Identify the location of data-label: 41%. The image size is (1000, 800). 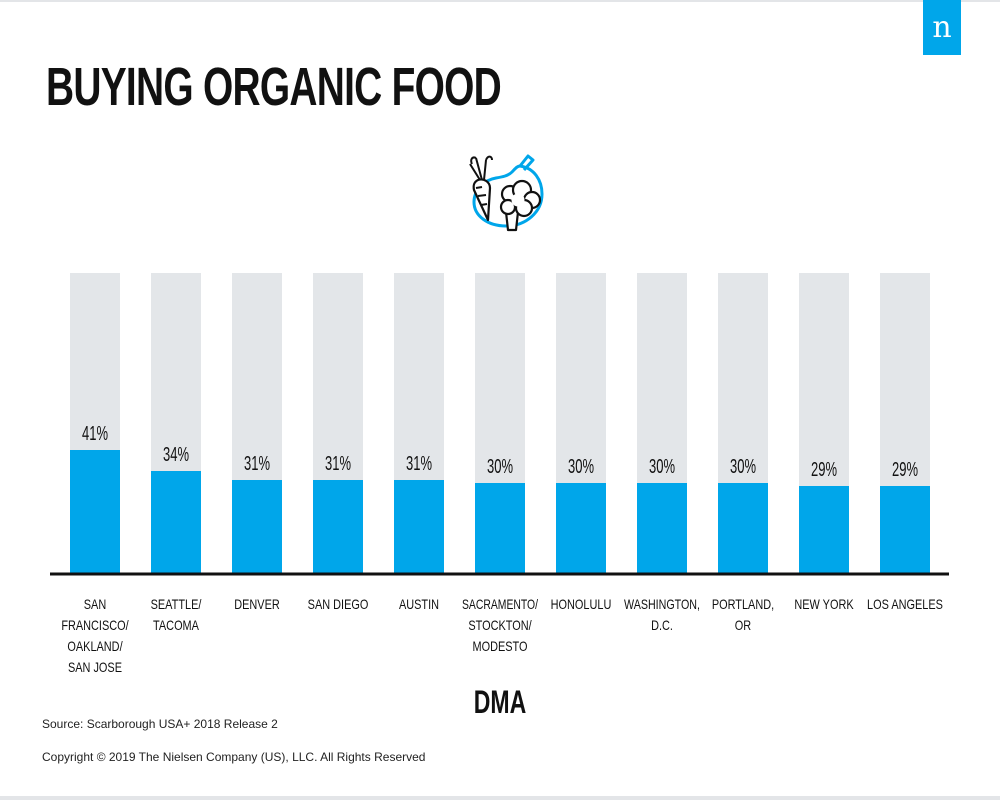
(95, 434).